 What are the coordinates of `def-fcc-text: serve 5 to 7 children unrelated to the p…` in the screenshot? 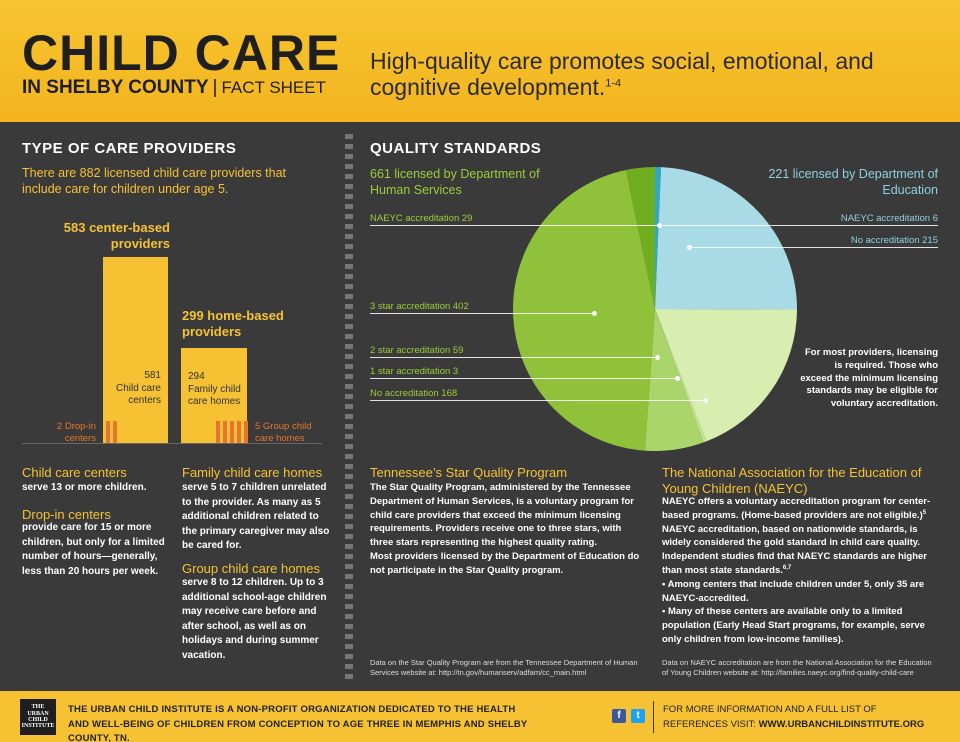 It's located at (256, 516).